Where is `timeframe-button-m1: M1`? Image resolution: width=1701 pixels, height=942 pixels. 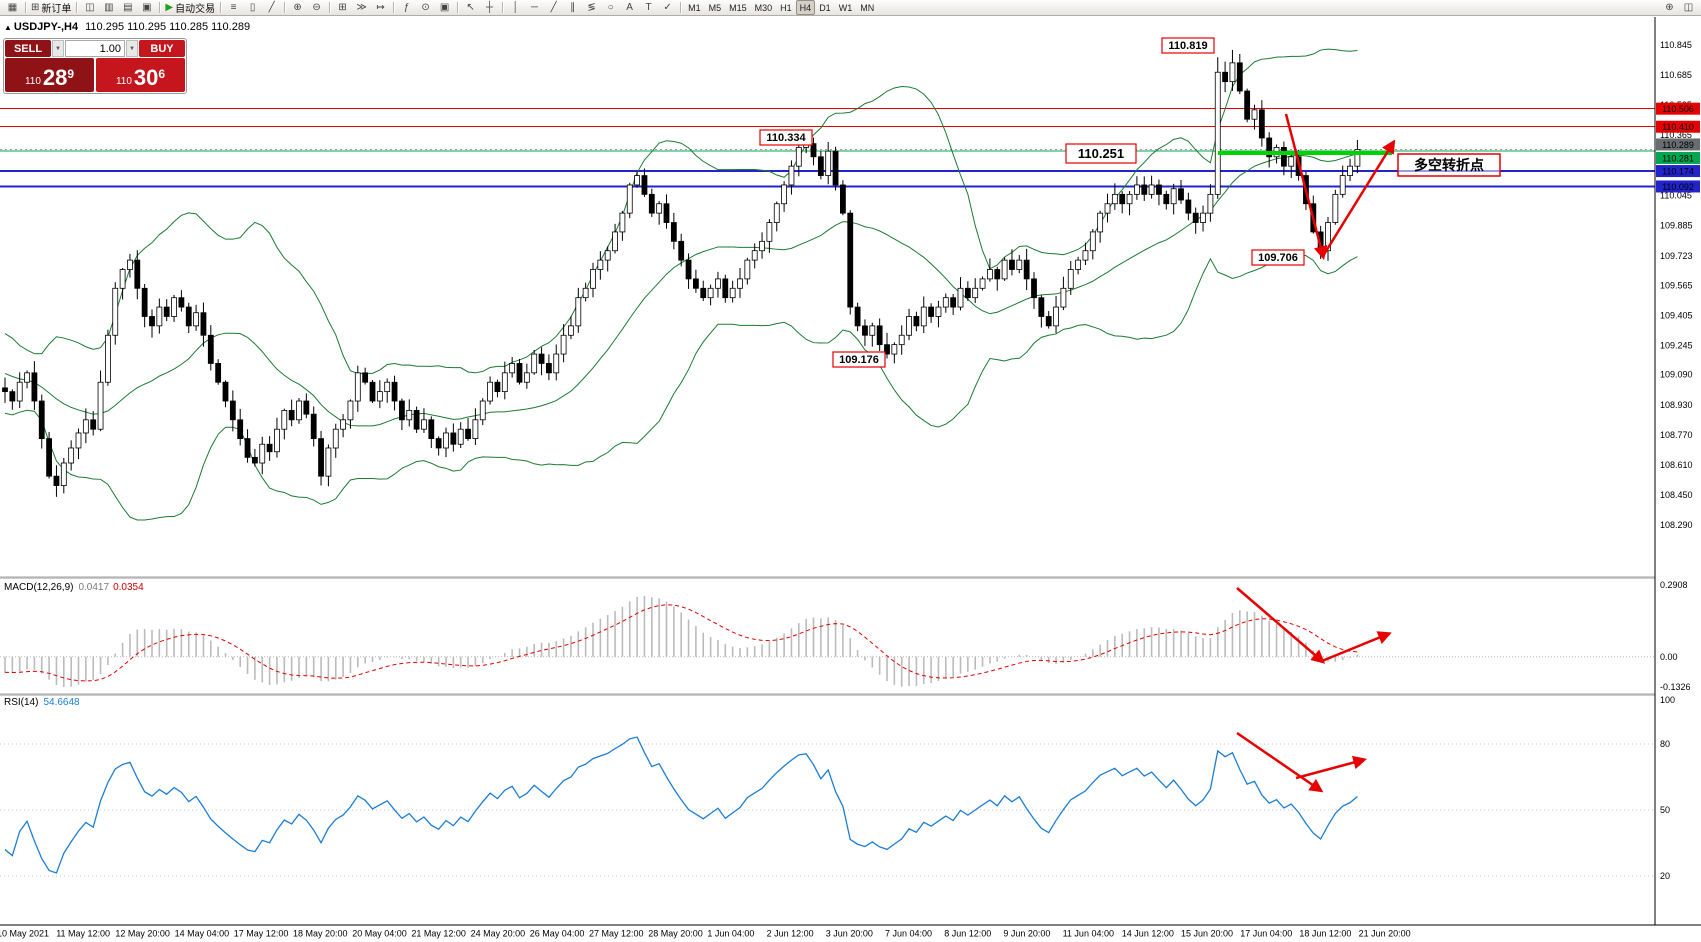
timeframe-button-m1: M1 is located at coordinates (694, 7).